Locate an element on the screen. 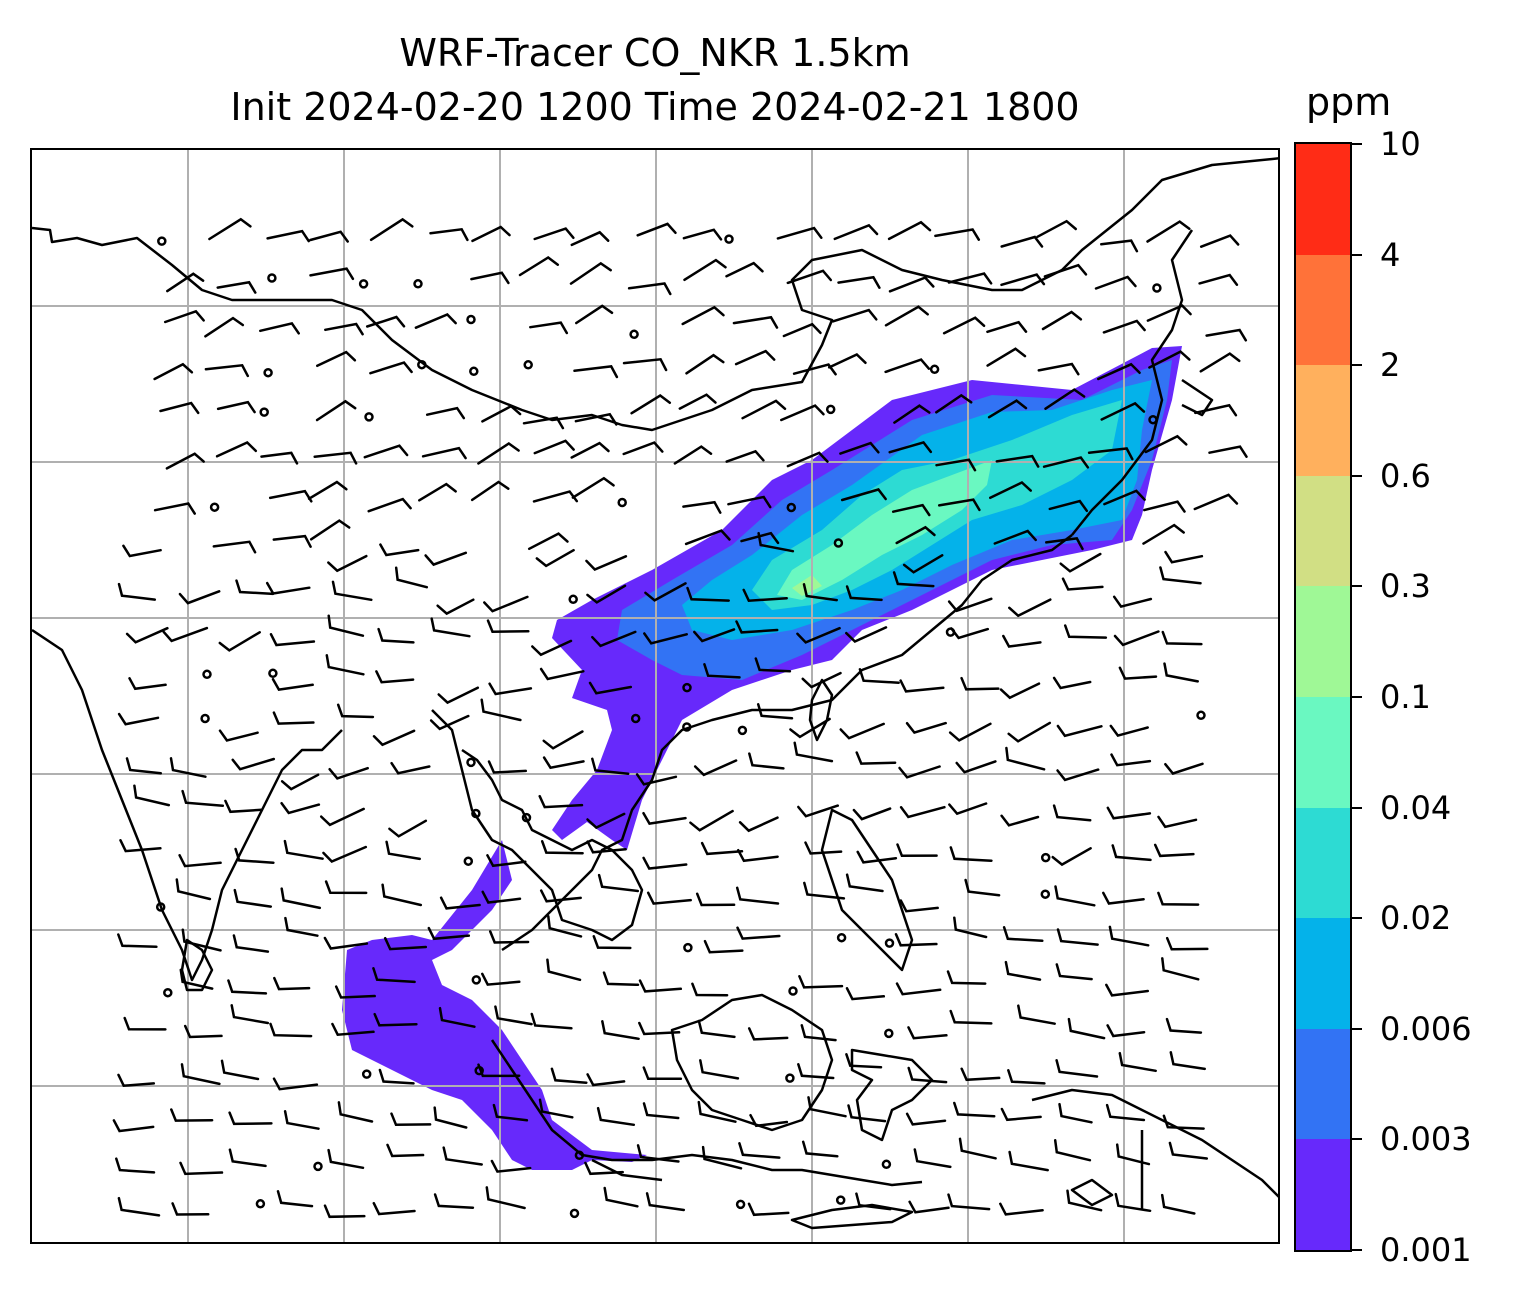 This screenshot has height=1306, width=1528. colorbar-tick-label: 0.006 is located at coordinates (1426, 1028).